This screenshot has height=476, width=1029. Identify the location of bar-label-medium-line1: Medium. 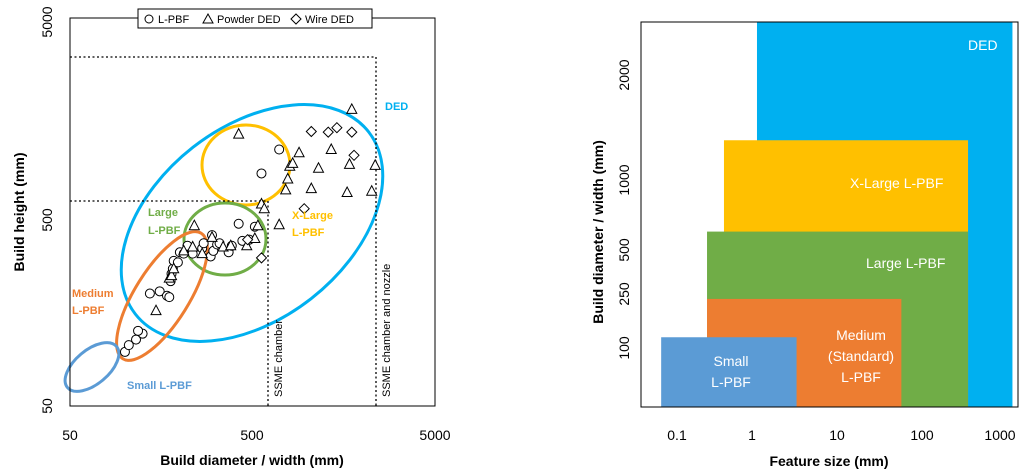
(861, 335).